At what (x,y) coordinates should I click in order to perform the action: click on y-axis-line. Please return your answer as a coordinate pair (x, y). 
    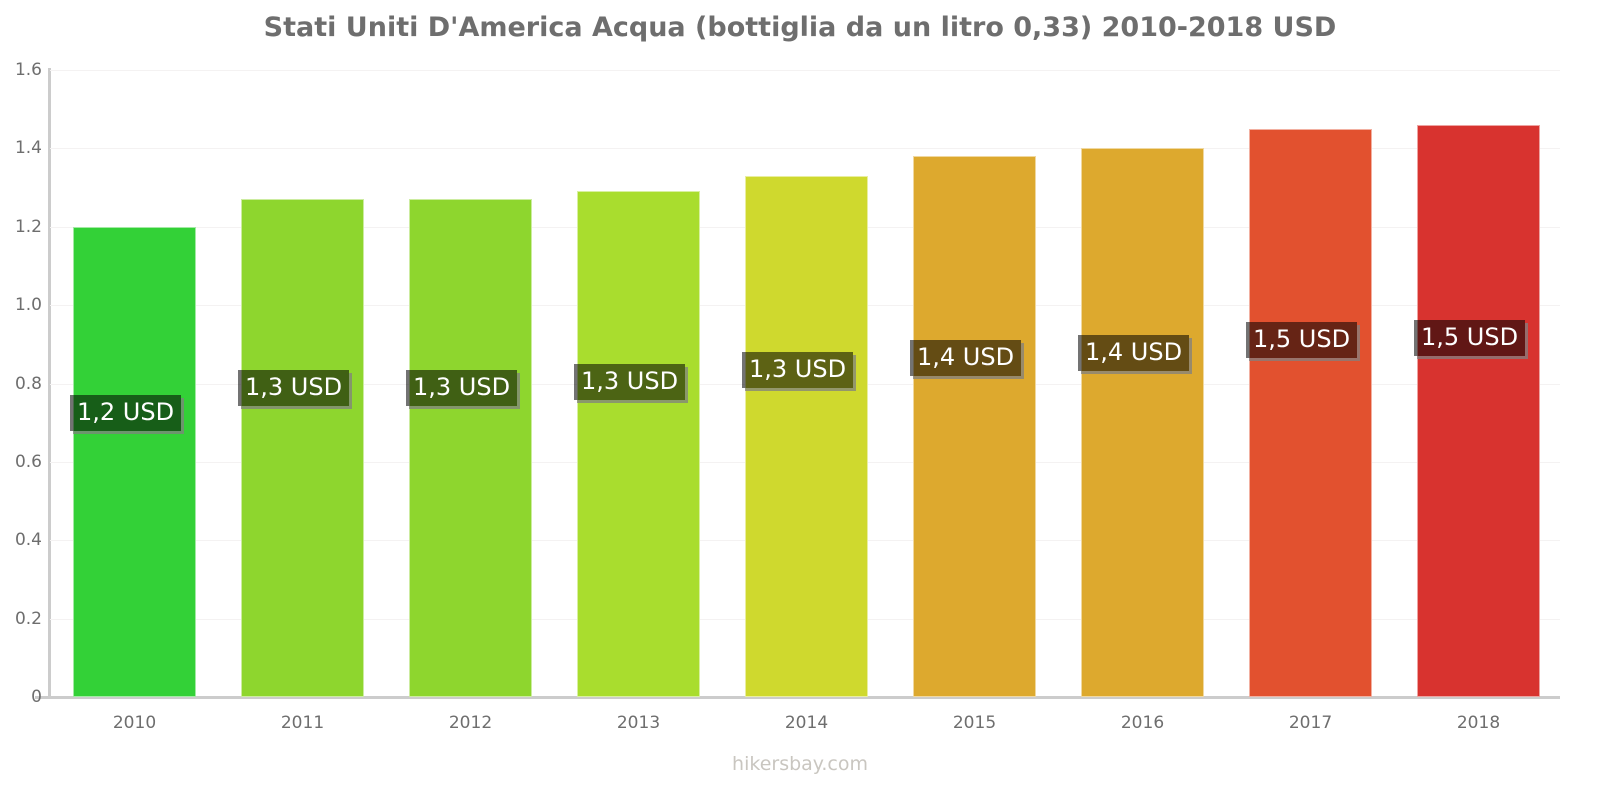
    Looking at the image, I should click on (49, 383).